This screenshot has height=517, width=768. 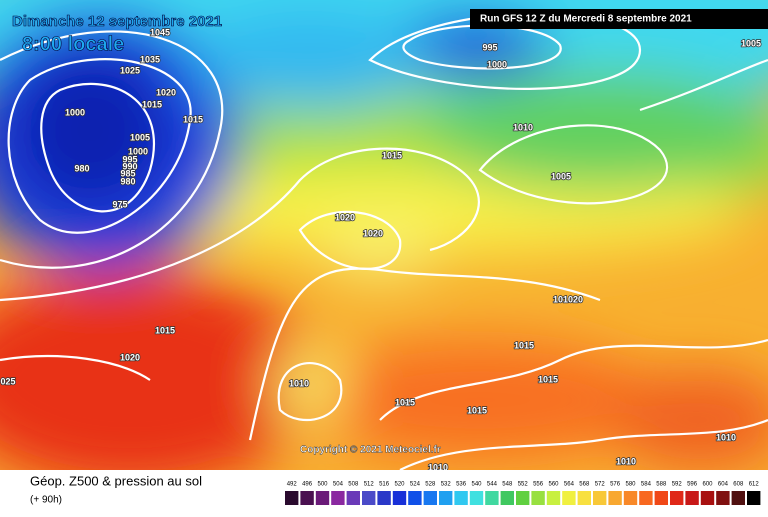 What do you see at coordinates (129, 166) in the screenshot?
I see `isobar-label: 990` at bounding box center [129, 166].